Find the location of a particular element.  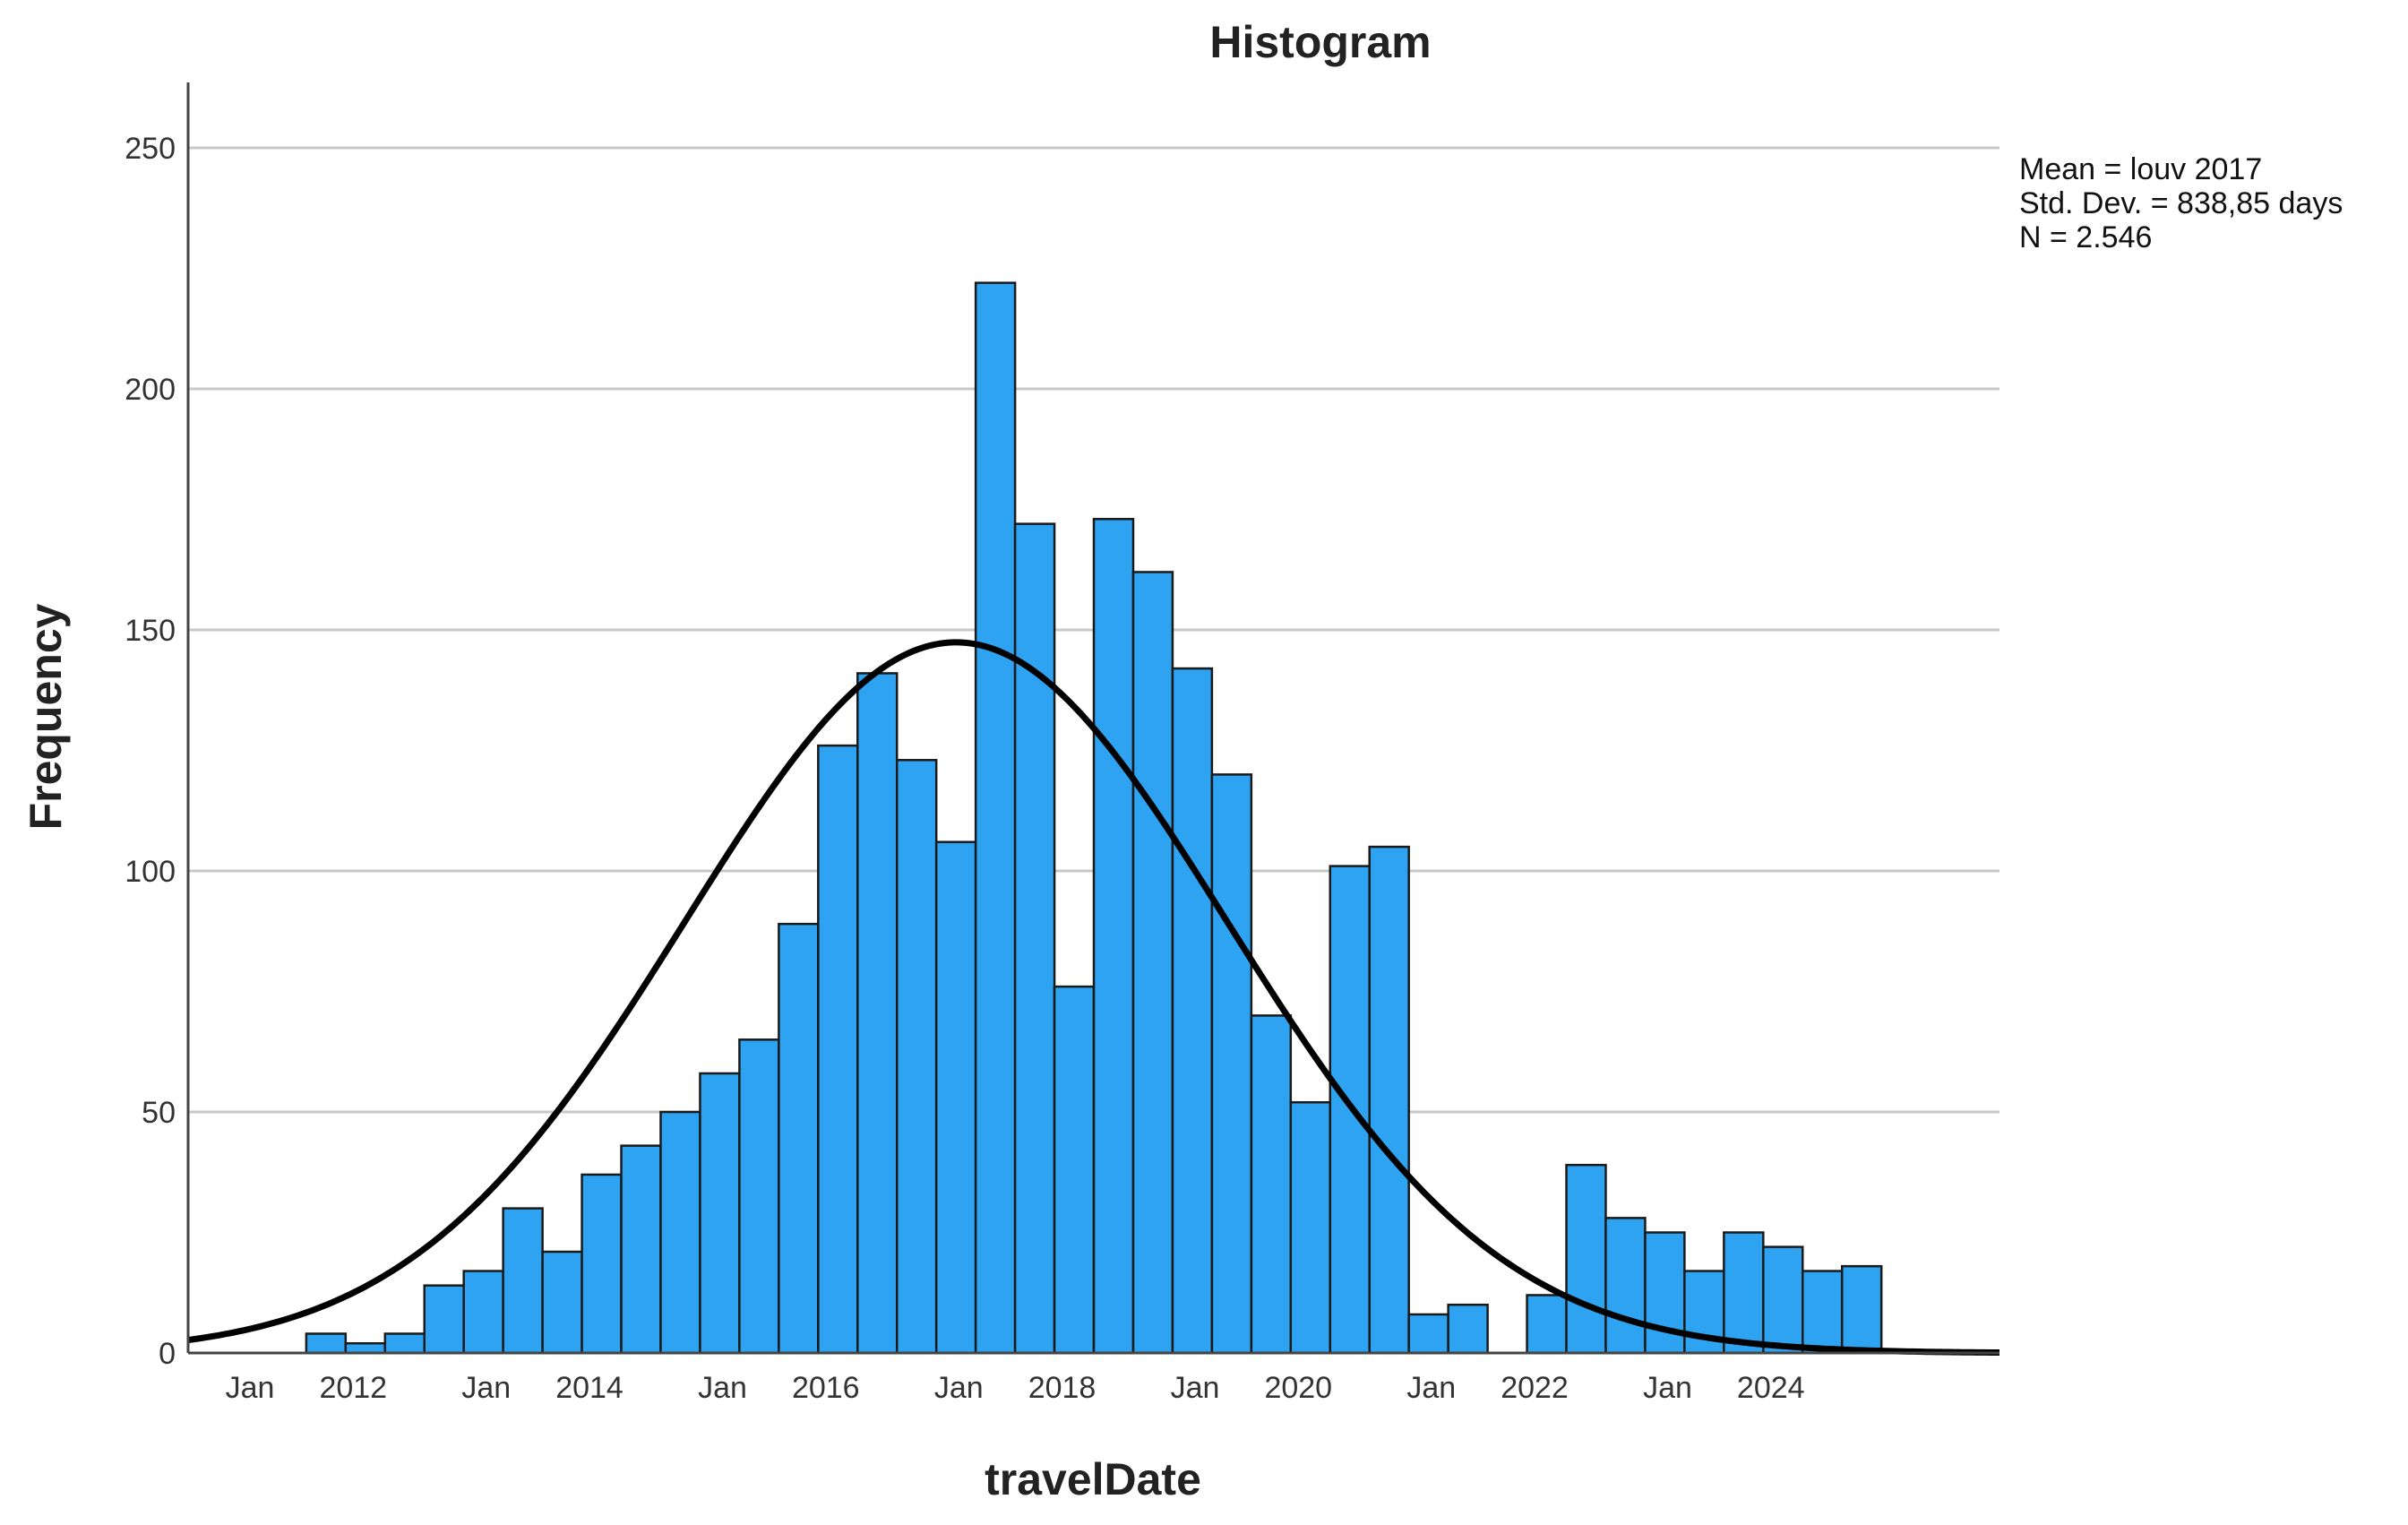

x-tick-year: 2018 is located at coordinates (1062, 1388).